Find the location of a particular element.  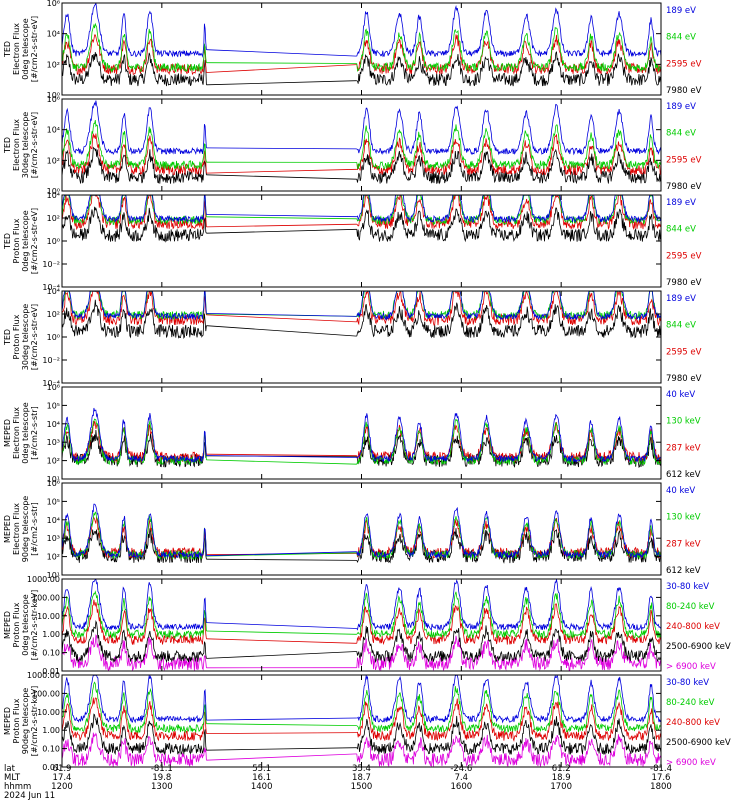

series-8-2-line-a is located at coordinates (134, 734).